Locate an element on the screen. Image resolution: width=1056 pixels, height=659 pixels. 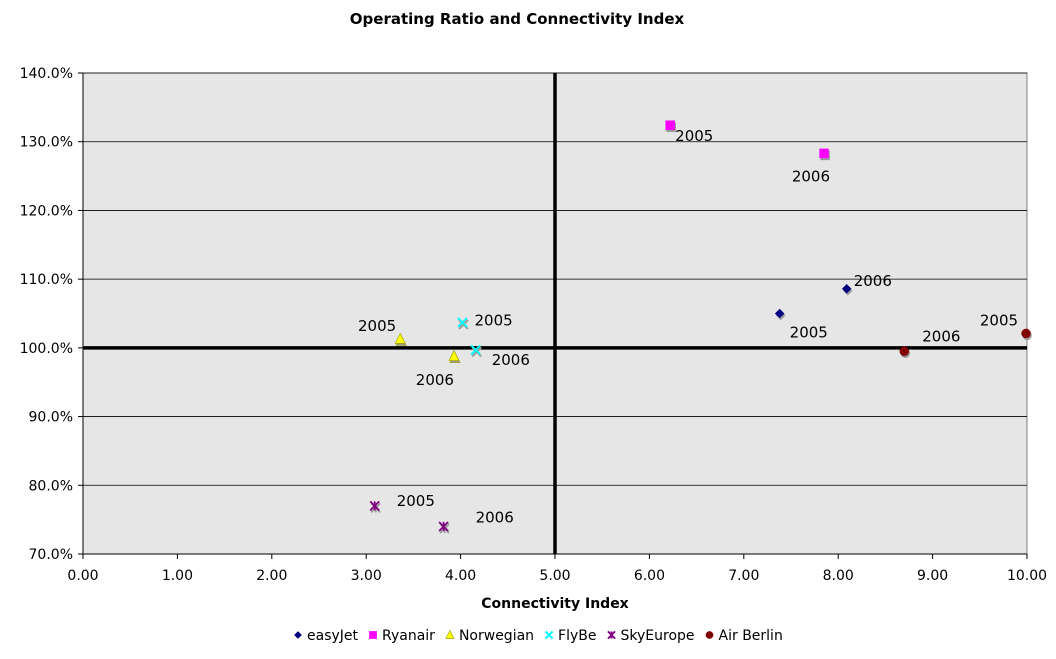
point-flybe-2005 is located at coordinates (462, 322).